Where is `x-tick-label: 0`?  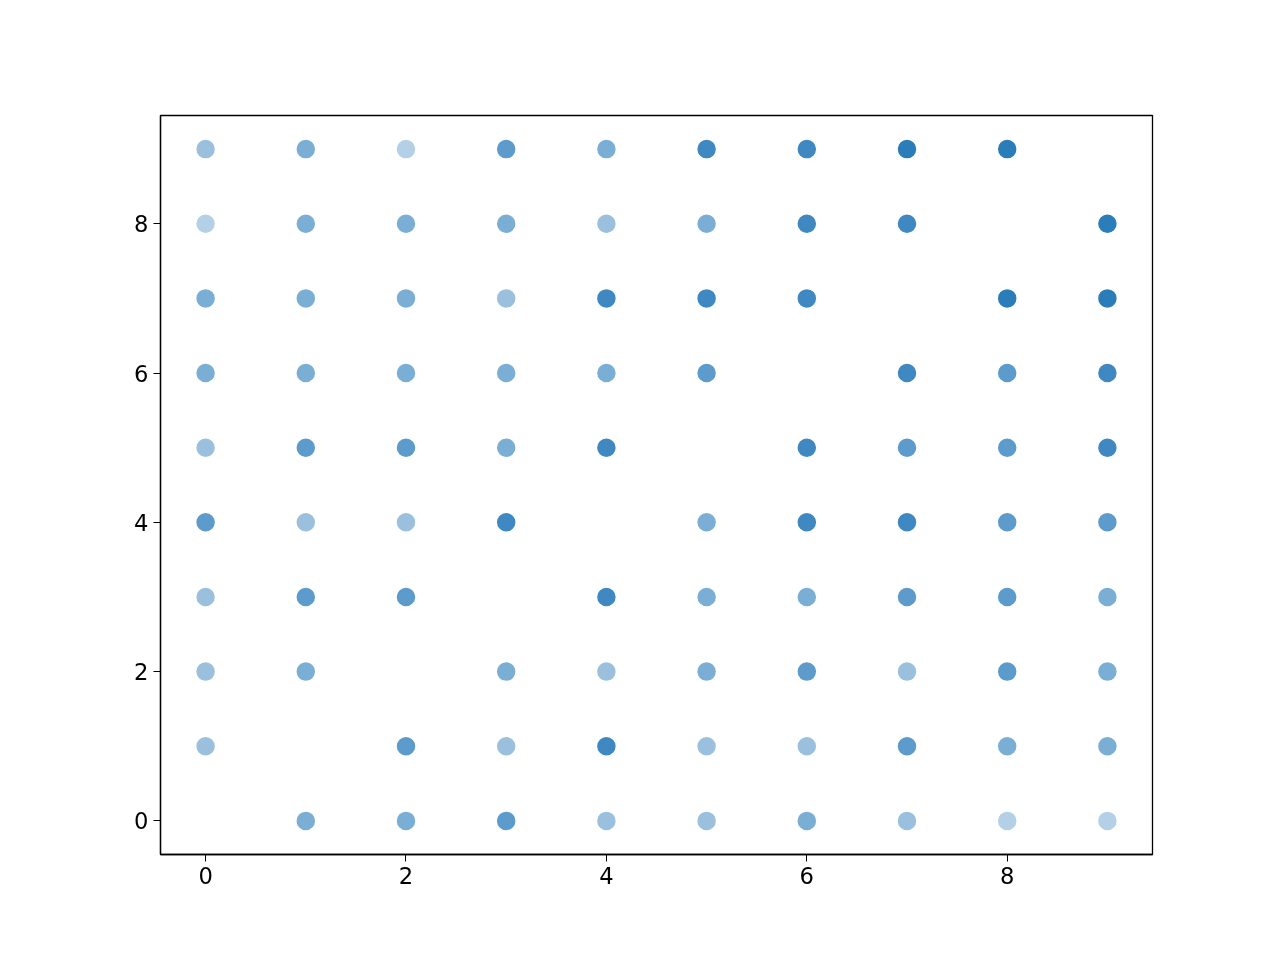
x-tick-label: 0 is located at coordinates (205, 875).